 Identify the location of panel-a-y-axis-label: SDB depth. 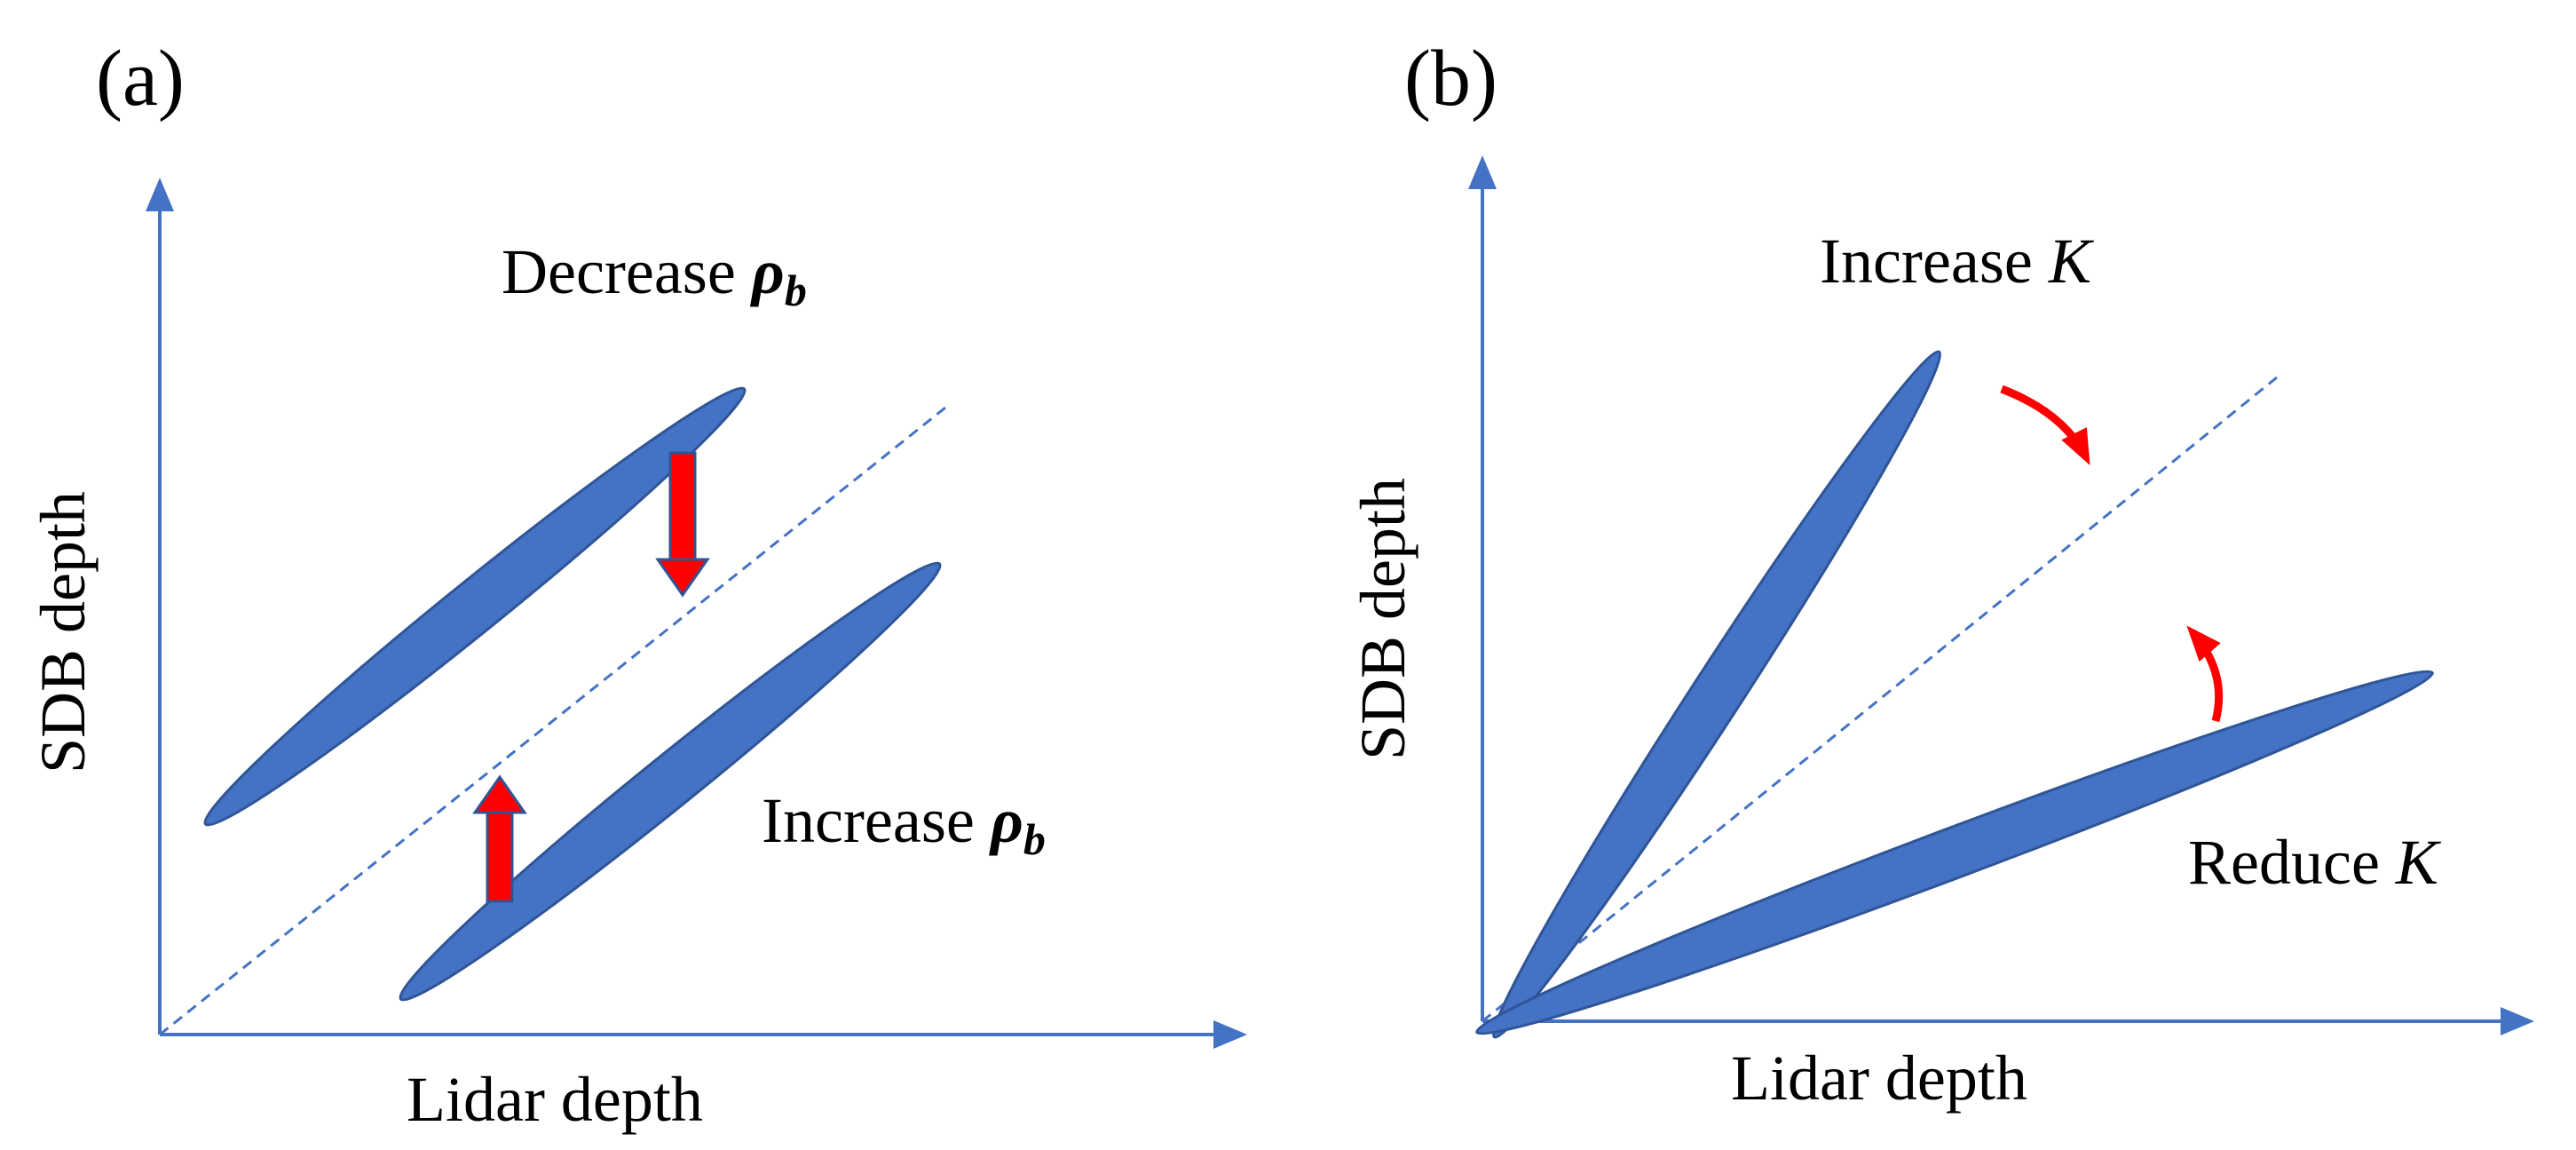
(63, 632).